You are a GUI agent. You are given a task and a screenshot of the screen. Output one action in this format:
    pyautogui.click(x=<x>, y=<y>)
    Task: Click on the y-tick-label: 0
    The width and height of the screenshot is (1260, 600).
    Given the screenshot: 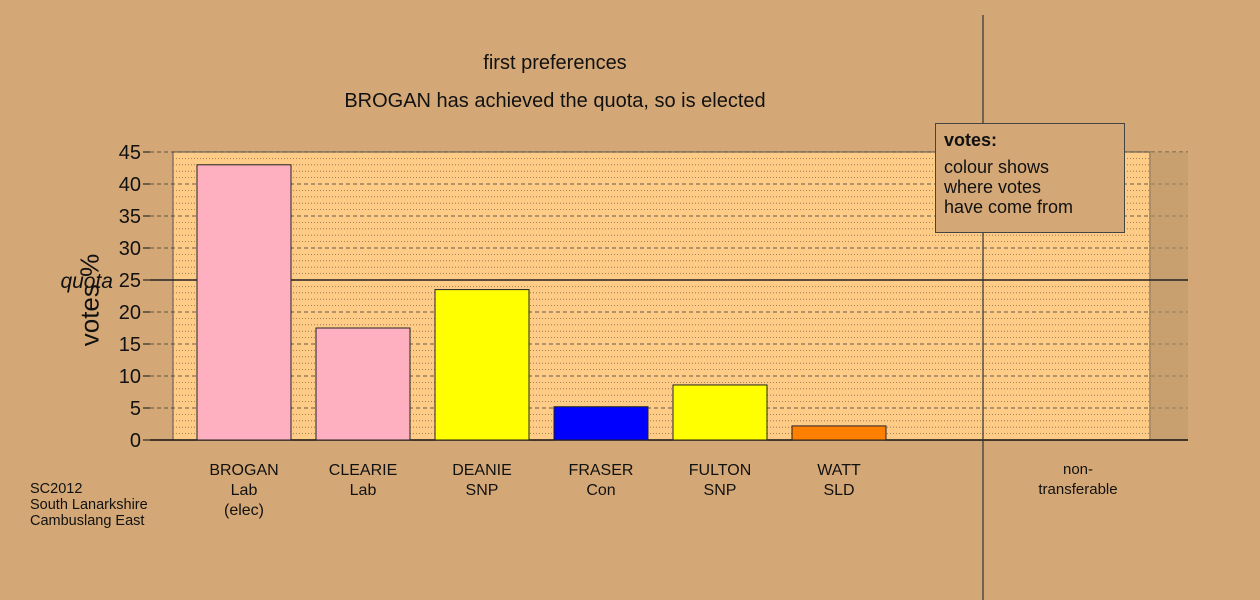 What is the action you would take?
    pyautogui.click(x=135, y=441)
    